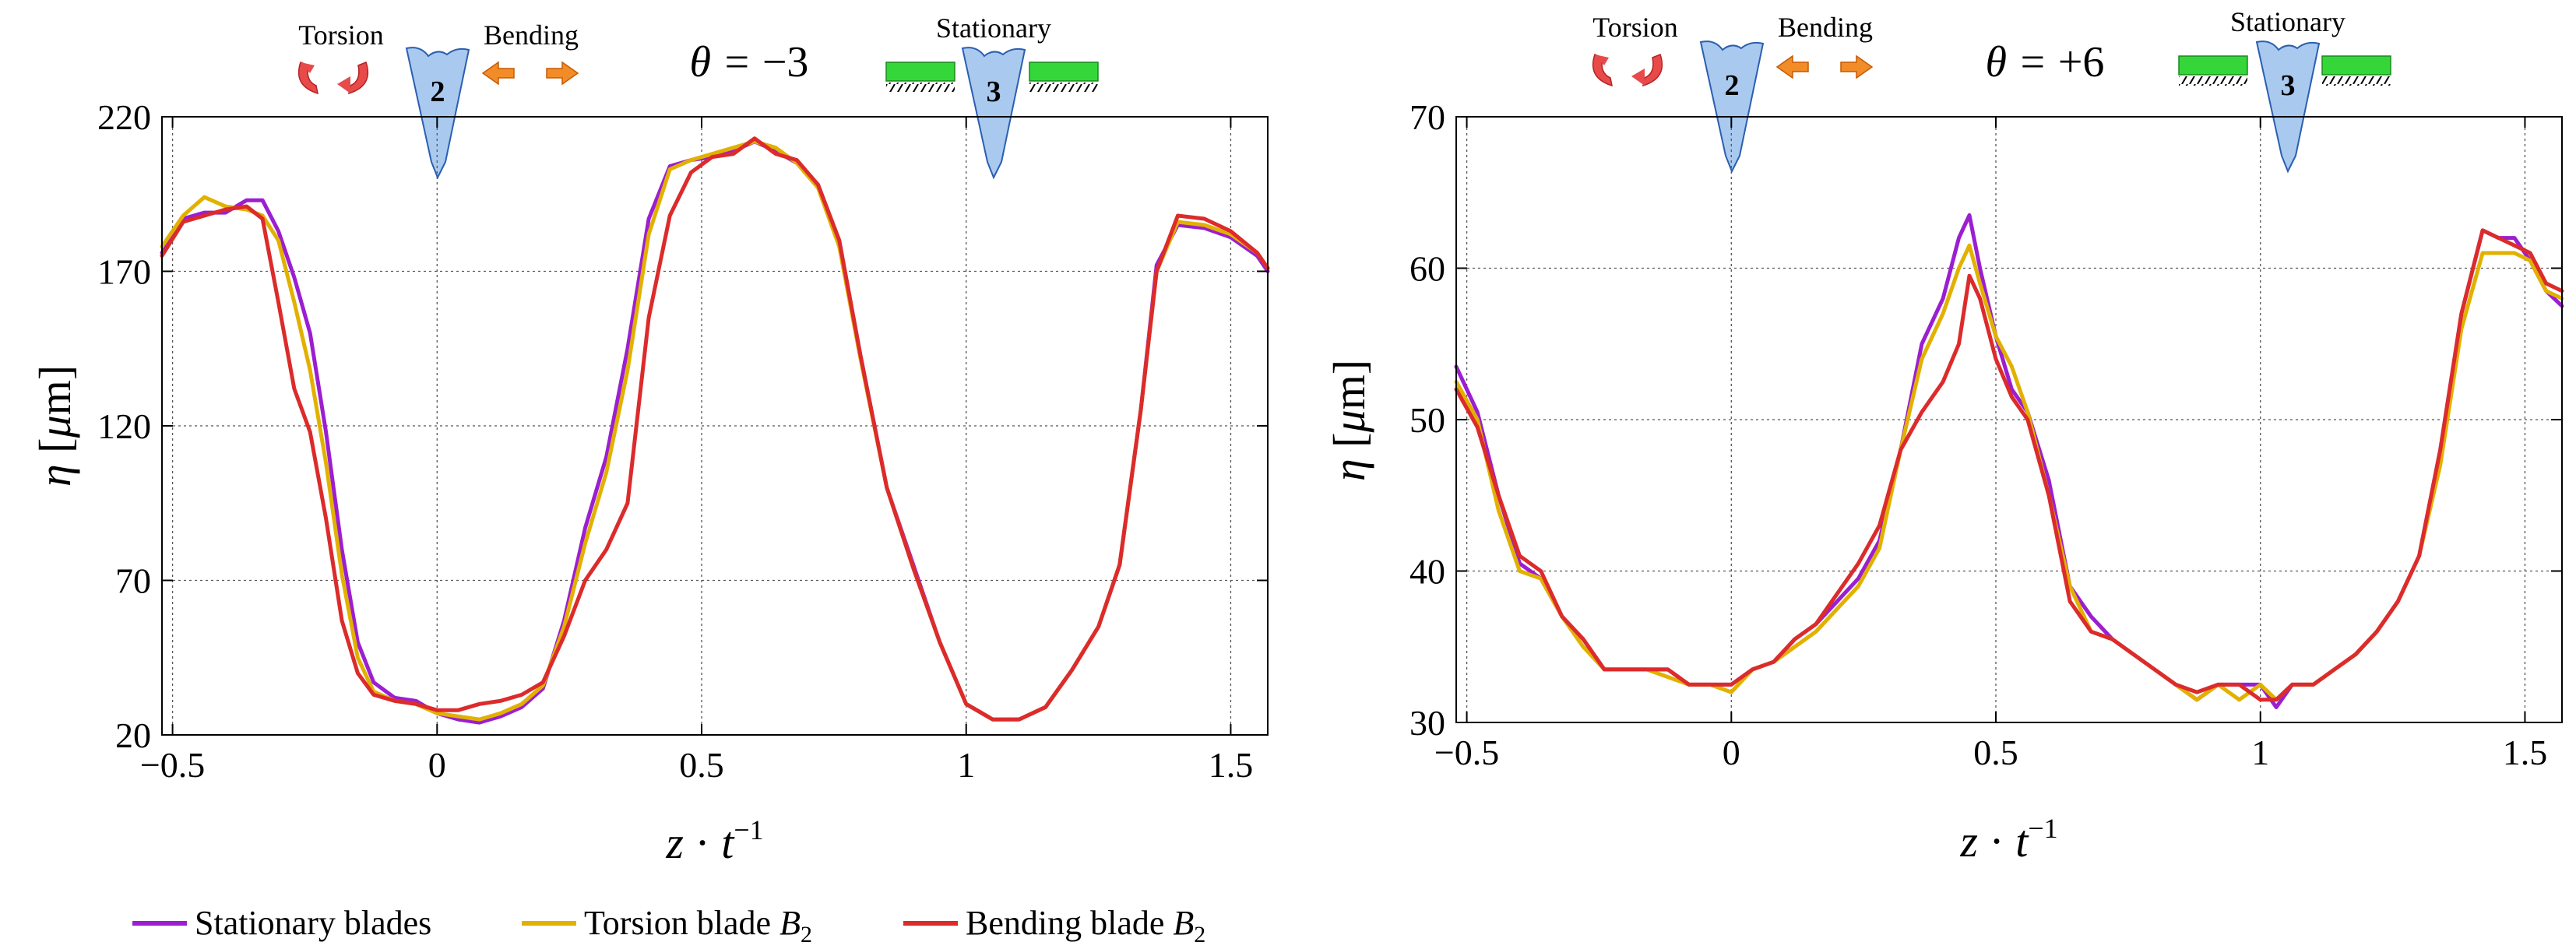 Image resolution: width=2576 pixels, height=949 pixels. Describe the element at coordinates (749, 62) in the screenshot. I see `theta-left-title: θ = −3` at that location.